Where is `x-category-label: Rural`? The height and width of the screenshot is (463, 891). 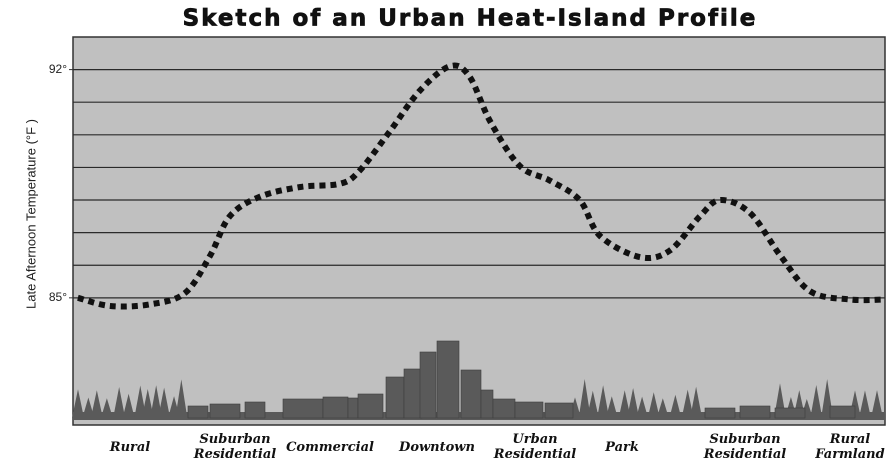 x-category-label: Rural is located at coordinates (130, 447).